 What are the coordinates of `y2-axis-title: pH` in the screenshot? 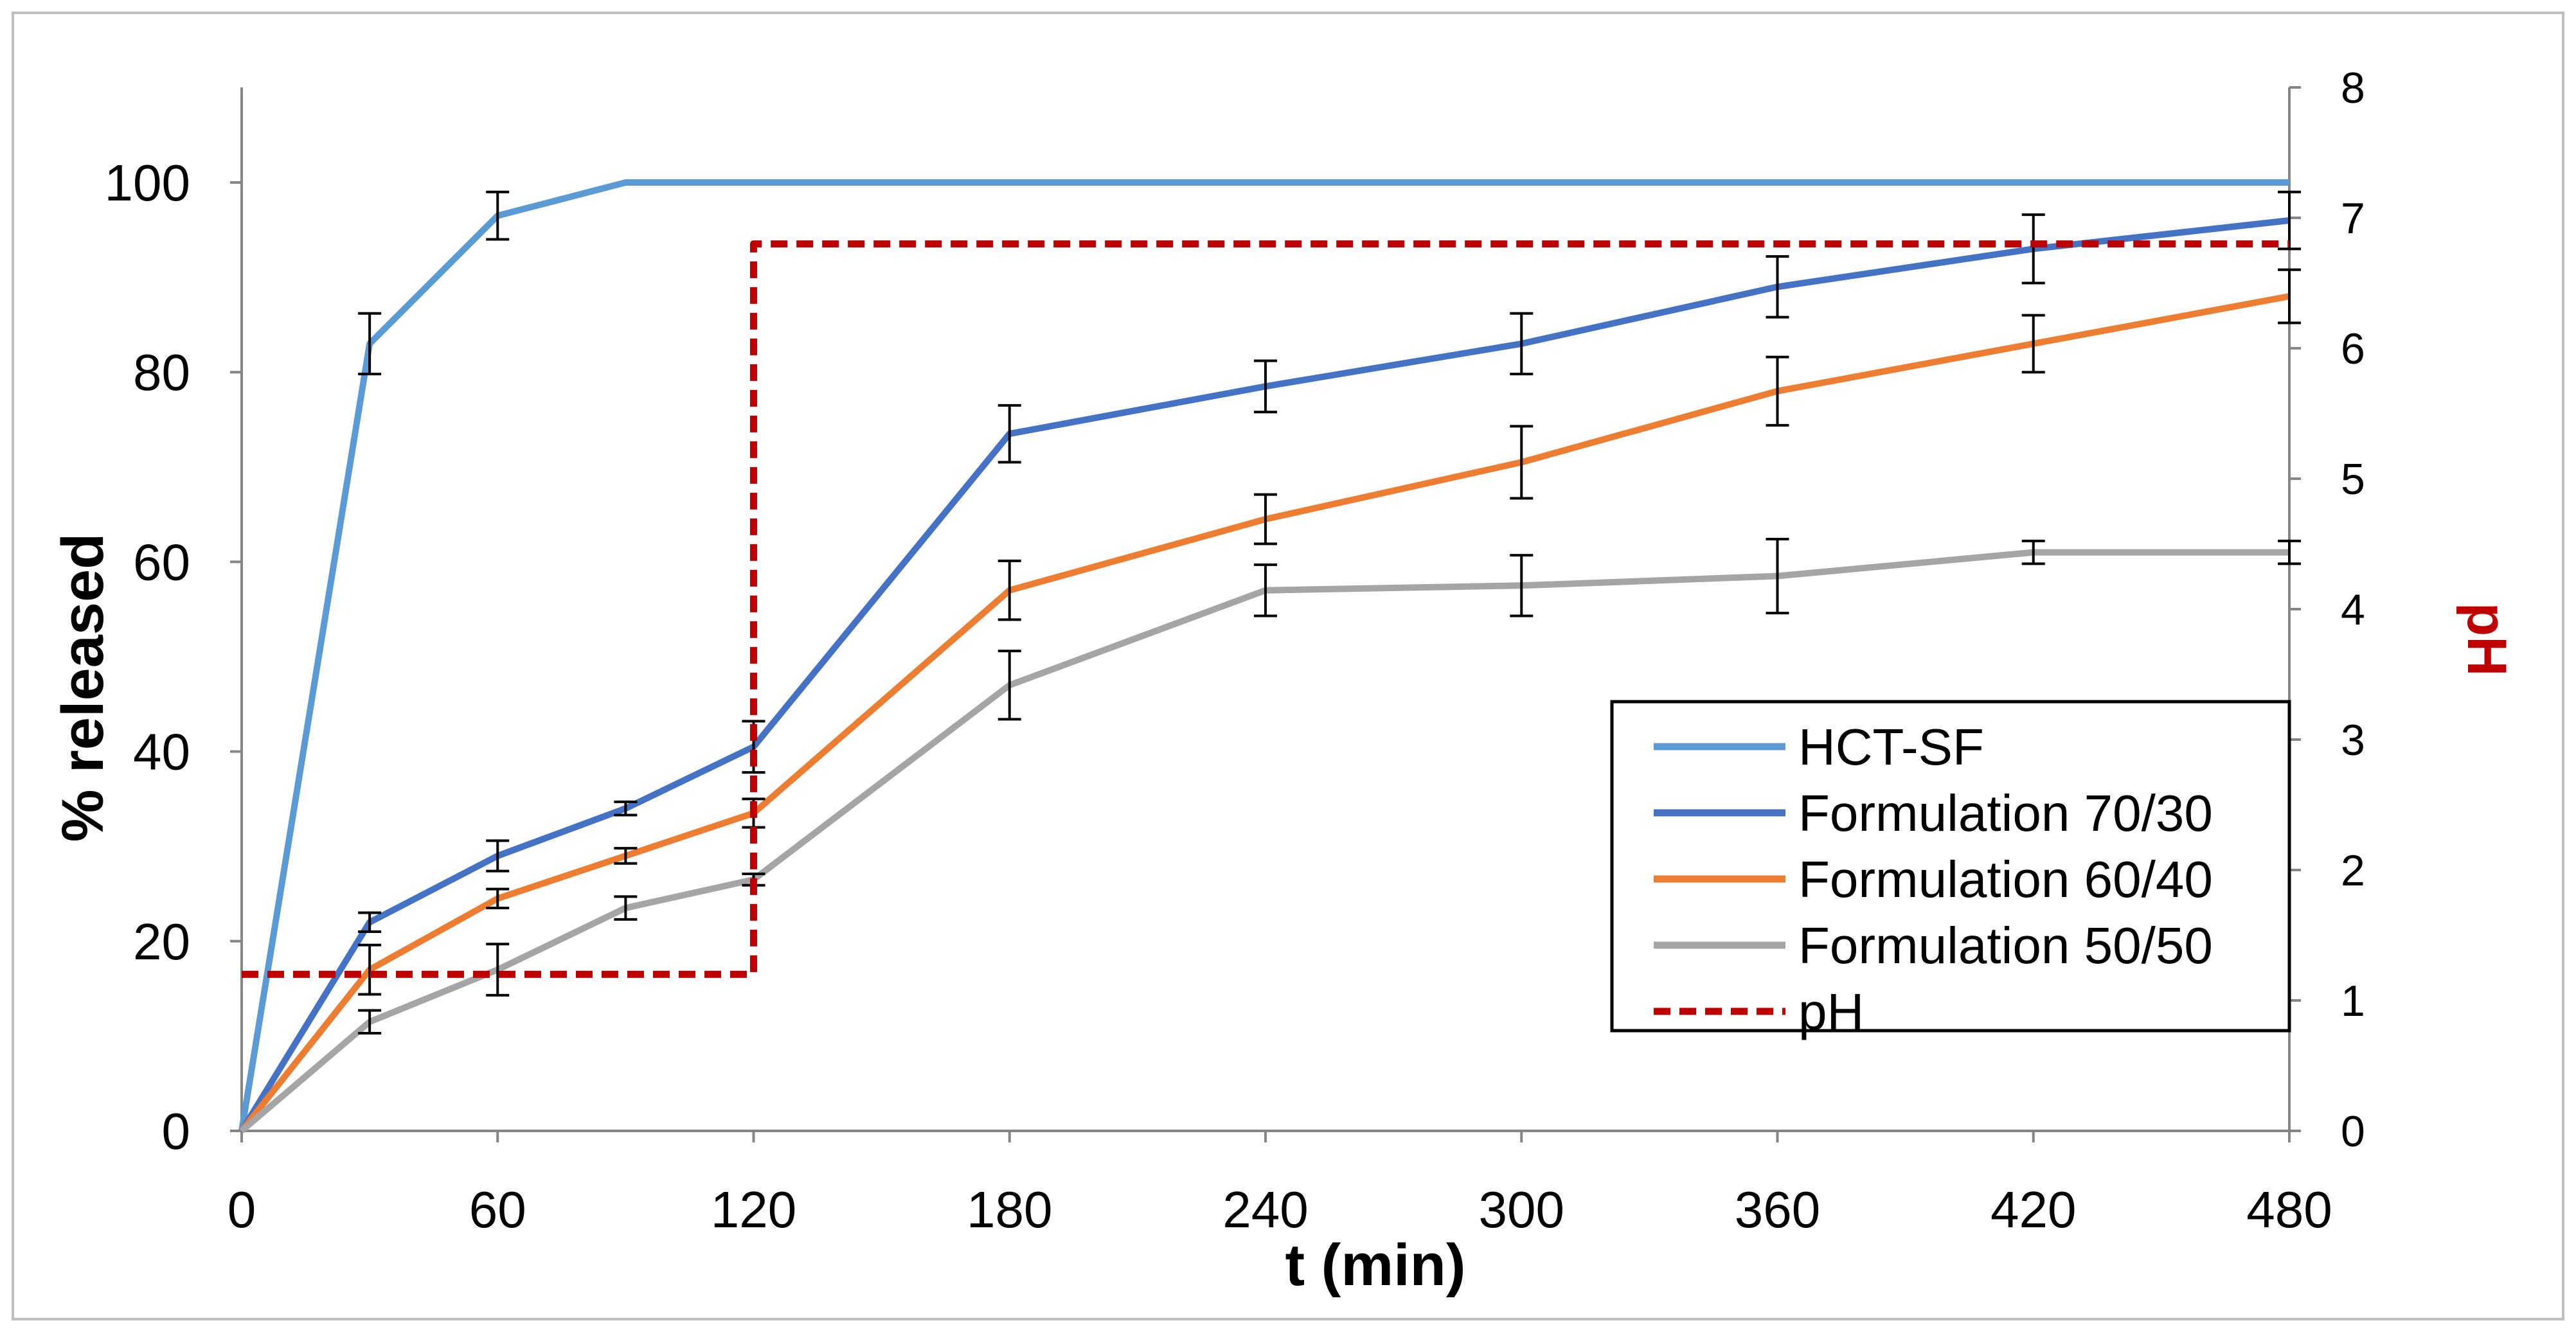 It's located at (2487, 640).